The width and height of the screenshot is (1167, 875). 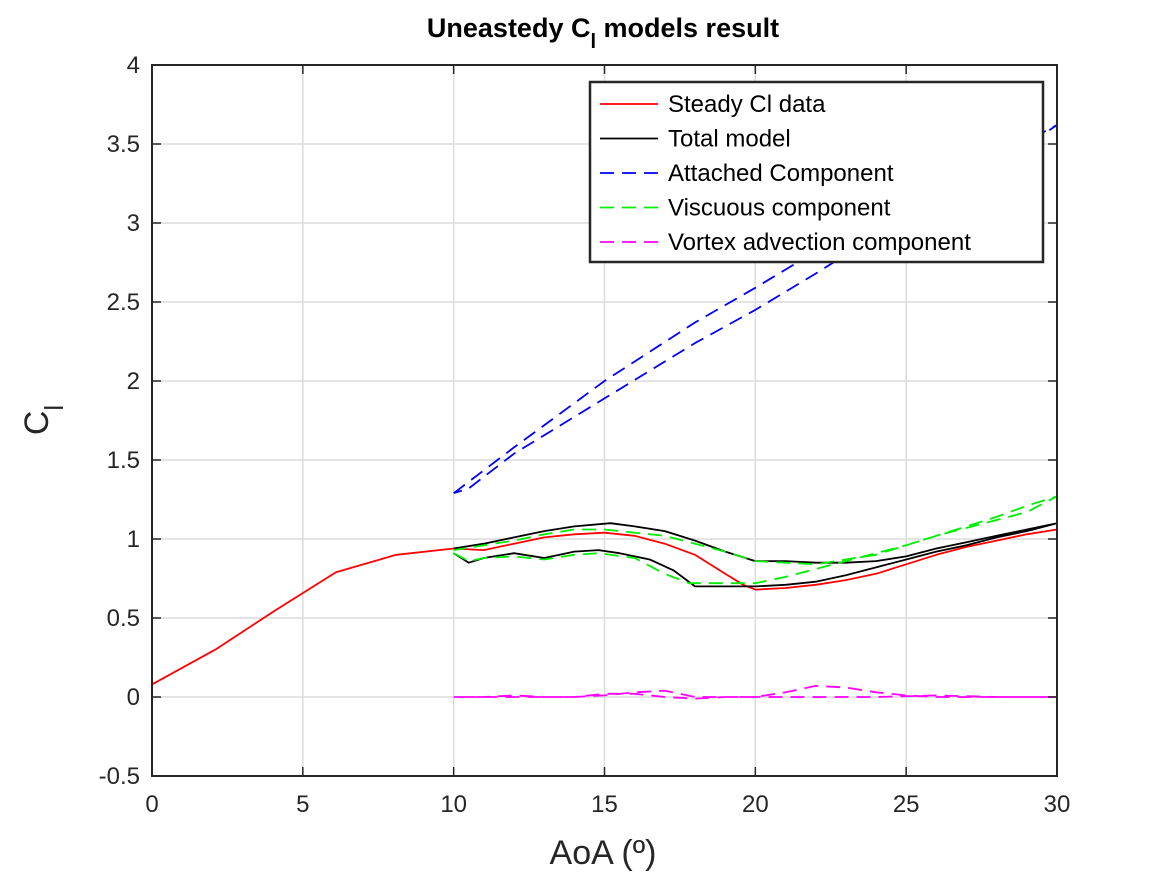 I want to click on legend-label: Vortex advection component, so click(x=819, y=242).